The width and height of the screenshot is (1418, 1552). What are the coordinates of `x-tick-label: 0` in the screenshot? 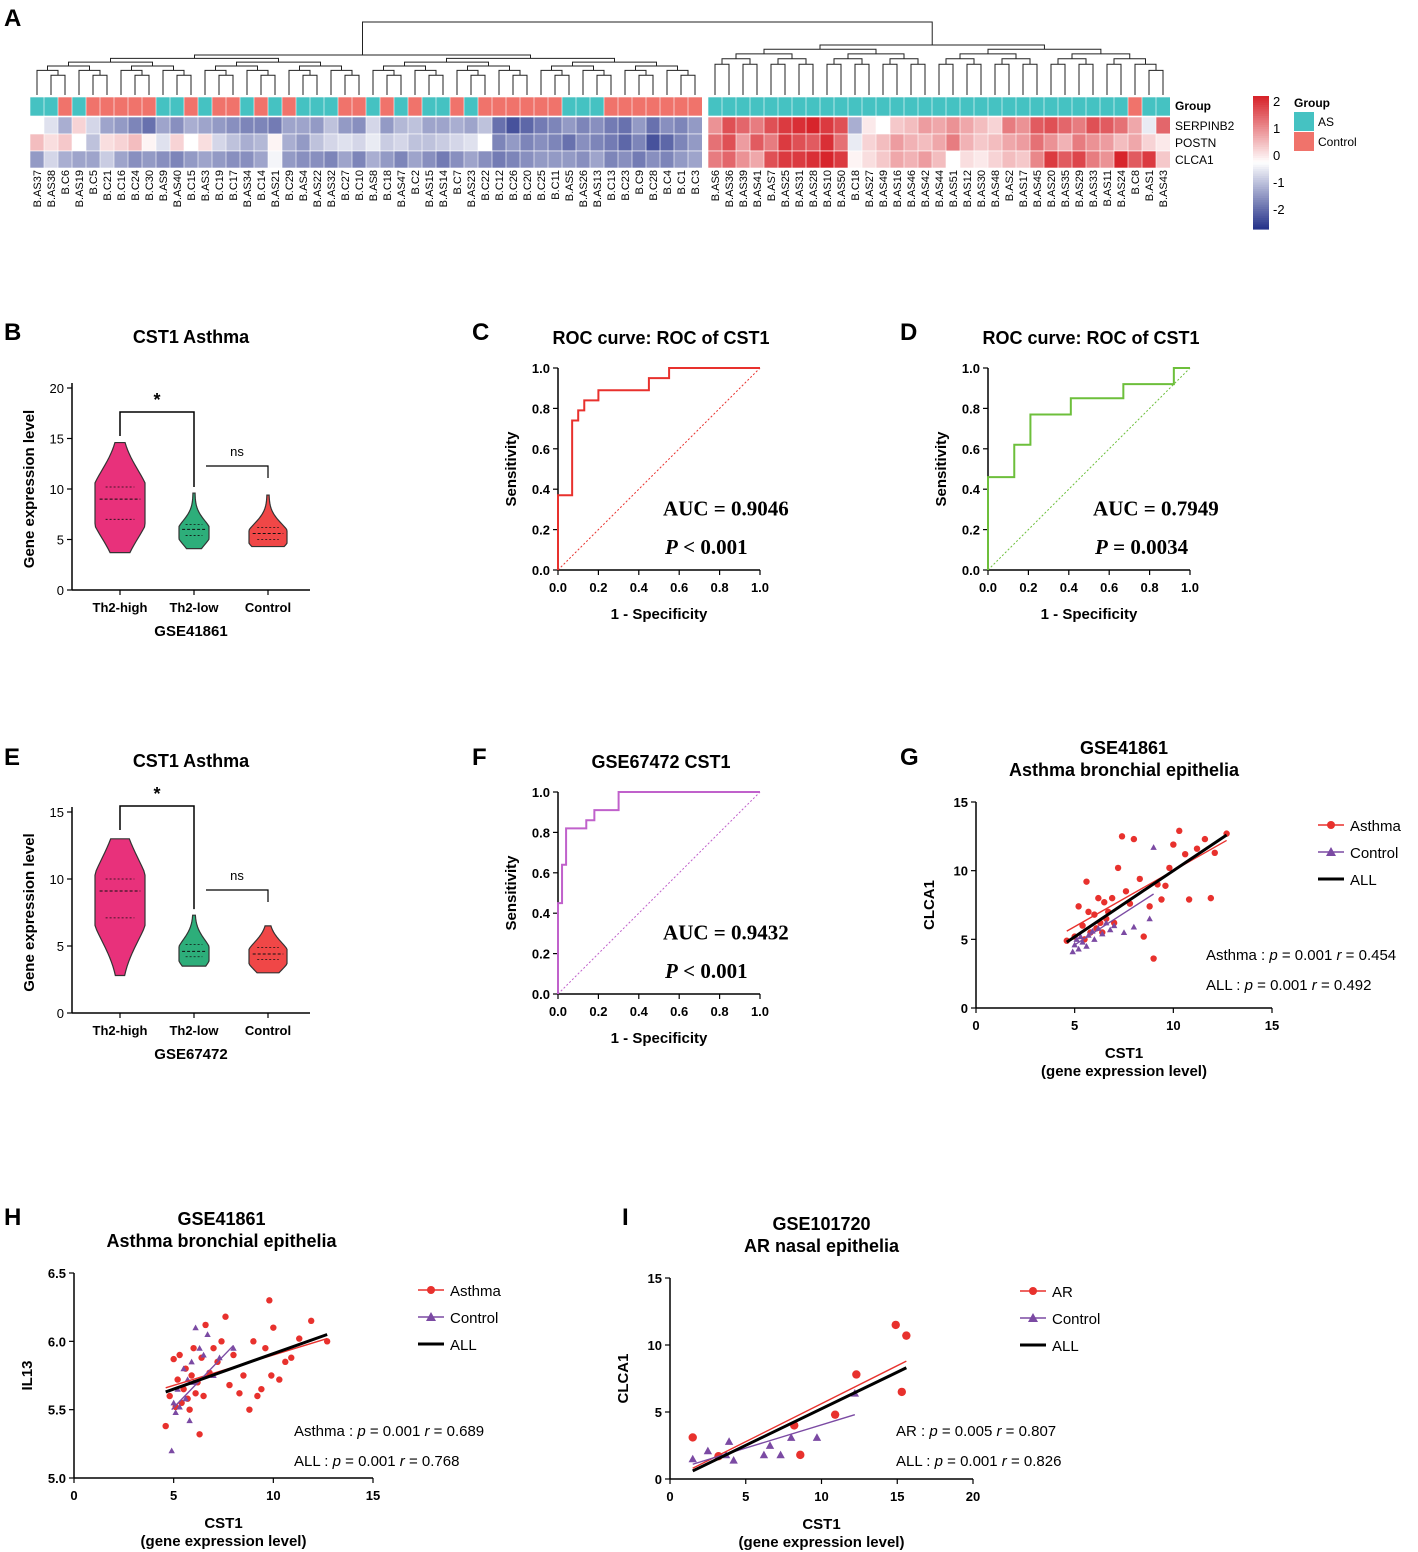 It's located at (975, 1025).